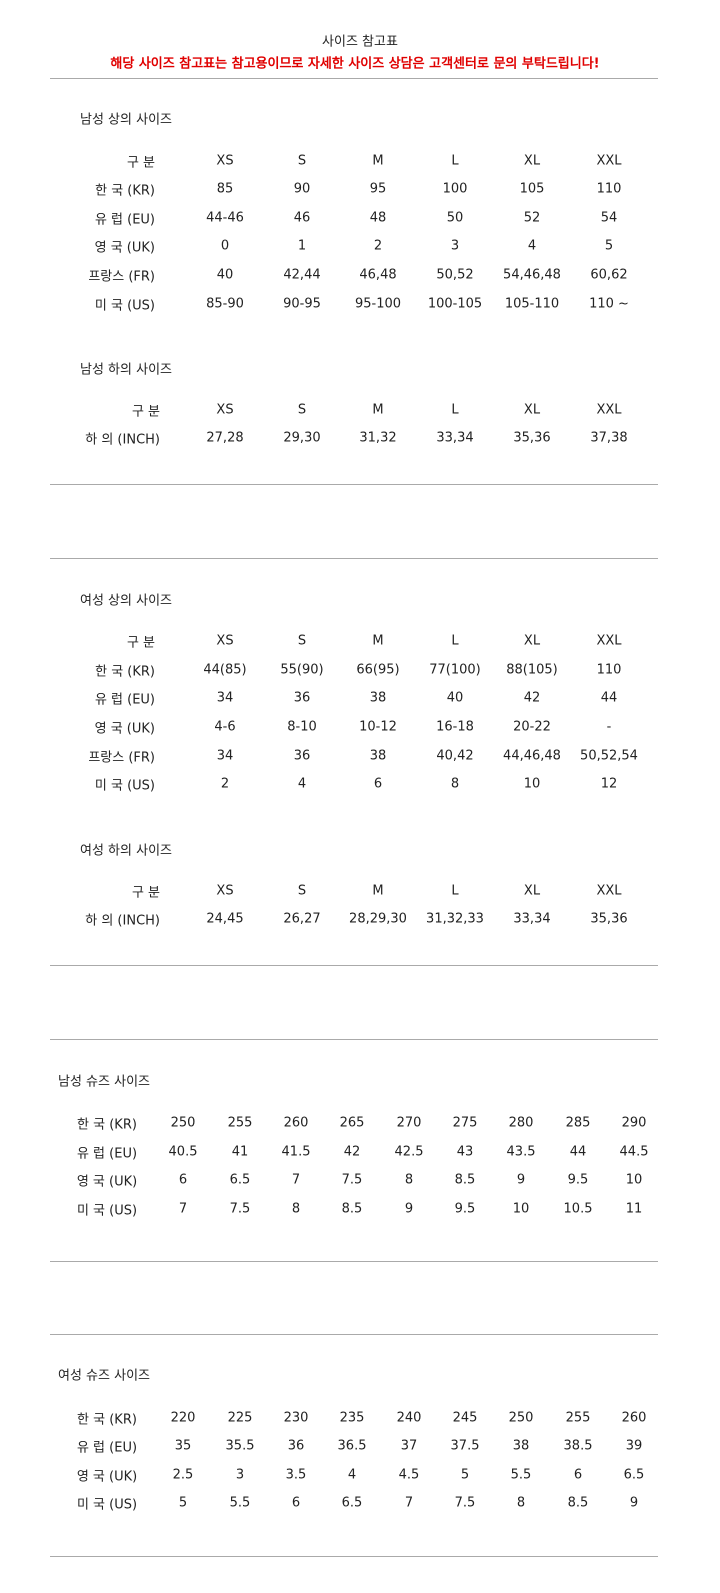  I want to click on table-cell: 11, so click(634, 1209).